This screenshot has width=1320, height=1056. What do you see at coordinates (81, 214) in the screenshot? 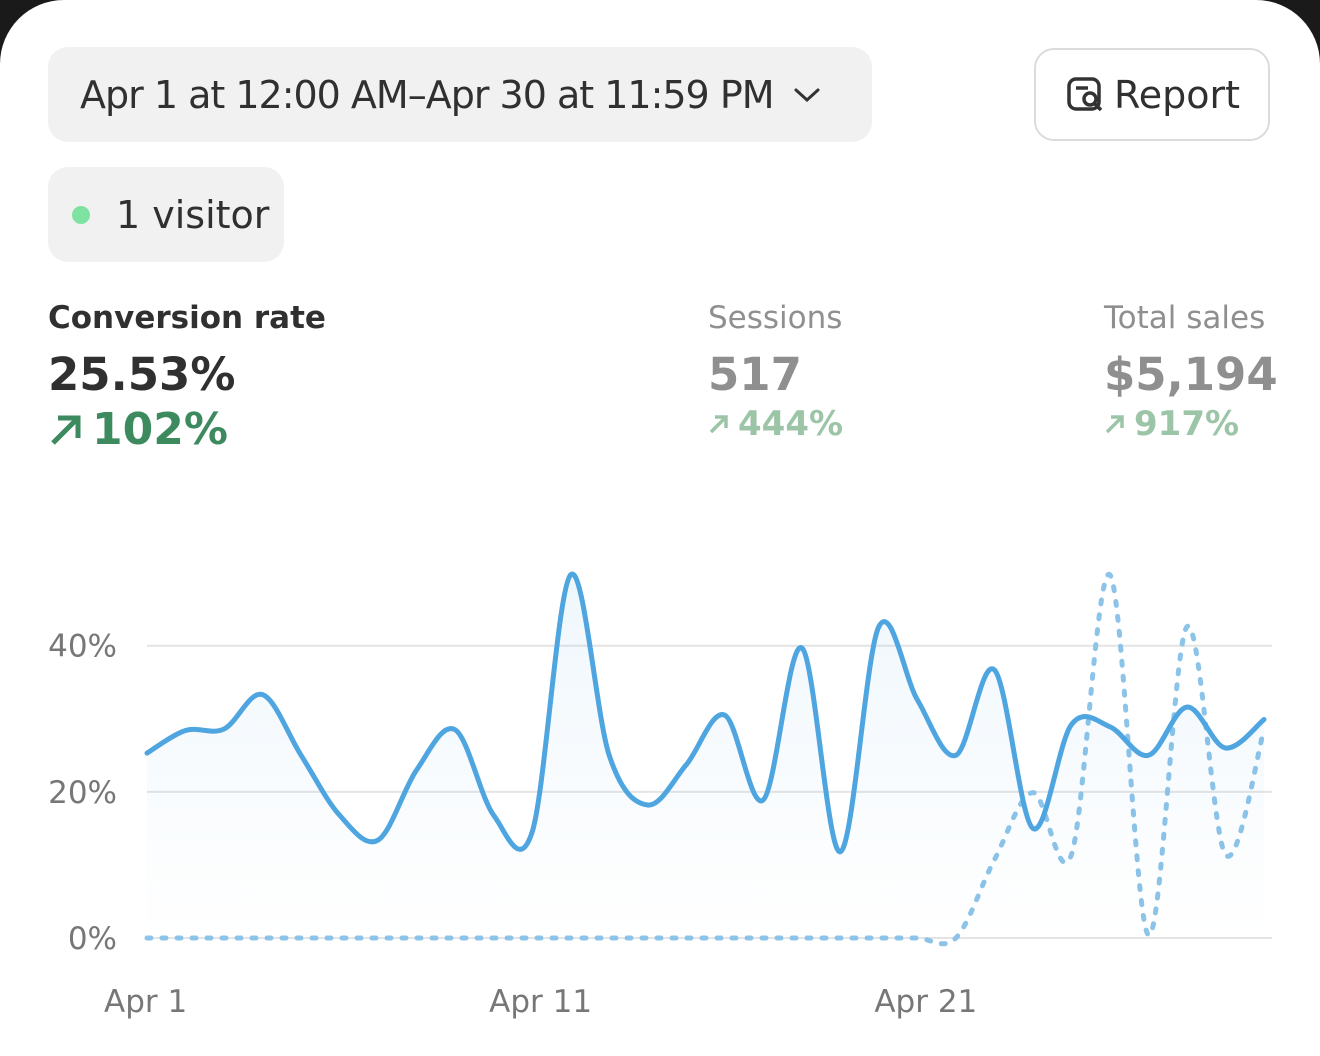
I see `live-dot` at bounding box center [81, 214].